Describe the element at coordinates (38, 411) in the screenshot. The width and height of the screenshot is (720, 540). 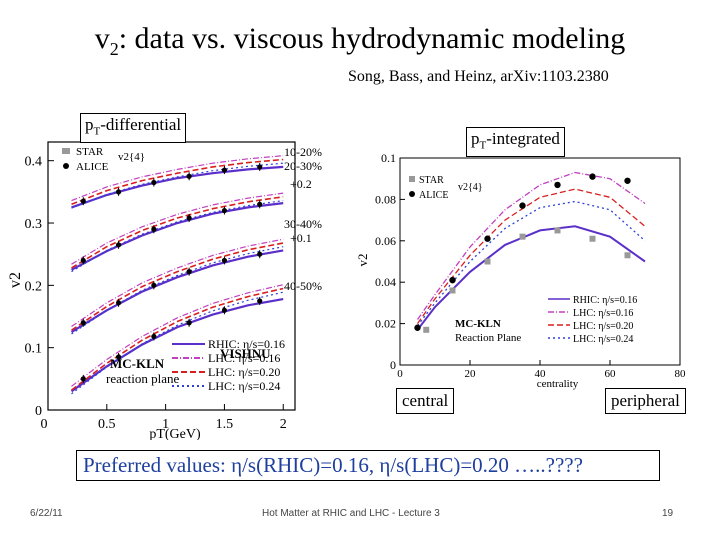
I see `left-y-tick-label: 0` at that location.